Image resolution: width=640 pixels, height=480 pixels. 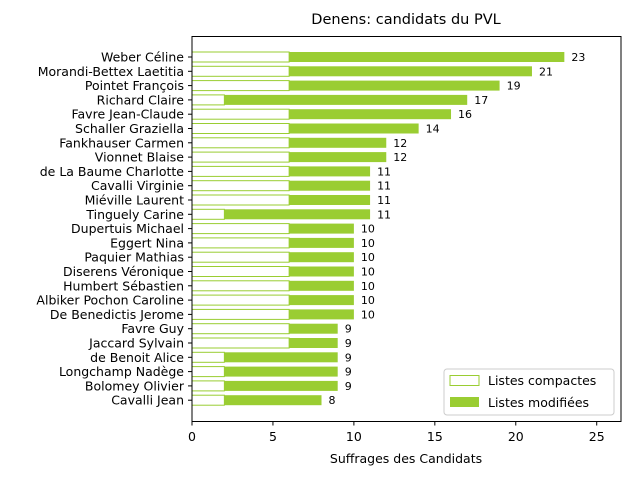 What do you see at coordinates (134, 85) in the screenshot?
I see `y-tick-label: Pointet François` at bounding box center [134, 85].